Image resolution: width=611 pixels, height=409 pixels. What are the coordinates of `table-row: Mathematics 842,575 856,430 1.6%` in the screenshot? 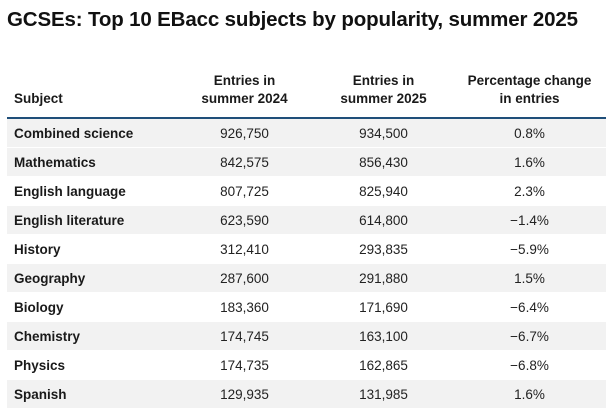 It's located at (306, 162).